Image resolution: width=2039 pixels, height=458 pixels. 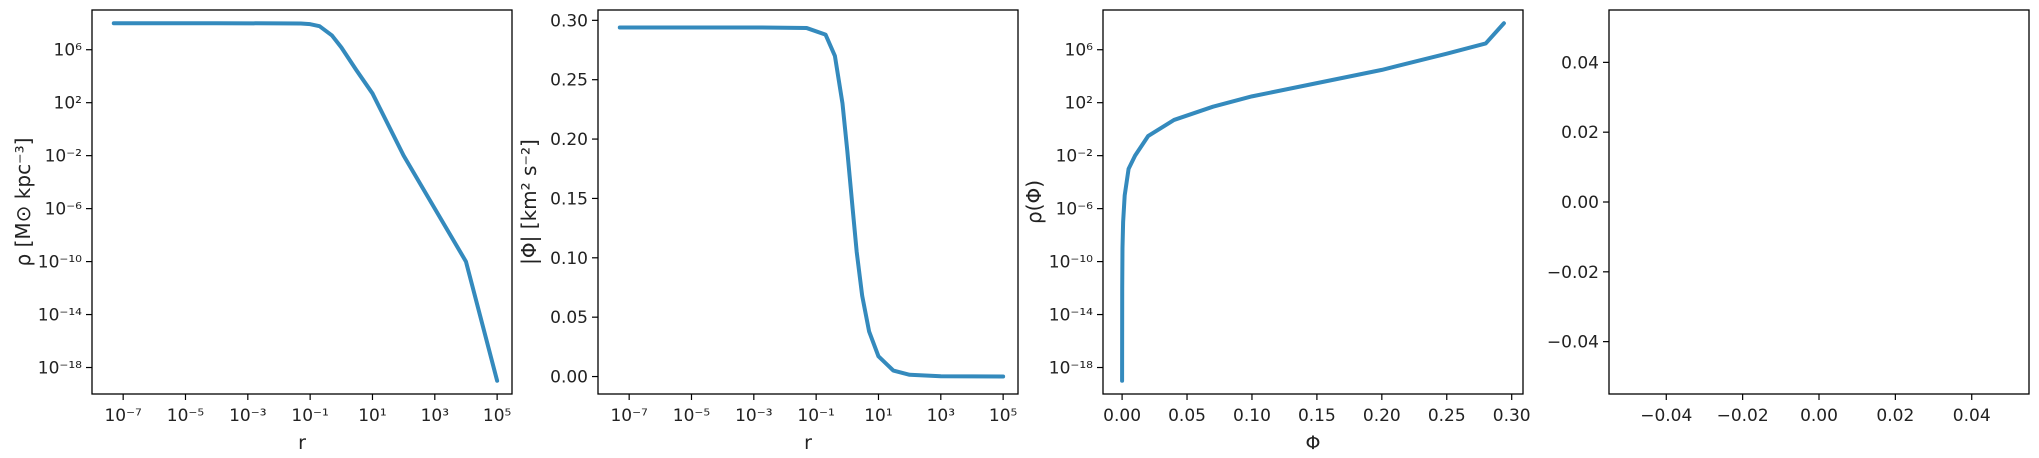 What do you see at coordinates (569, 318) in the screenshot?
I see `y-tick-label: 0.05` at bounding box center [569, 318].